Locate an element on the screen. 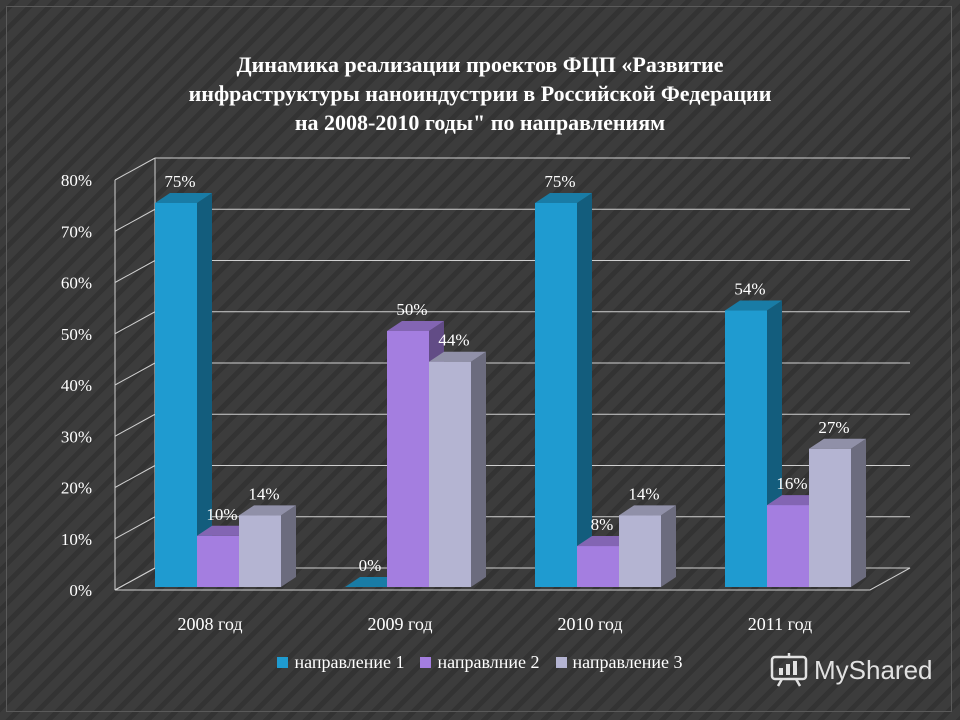 Image resolution: width=960 pixels, height=720 pixels. x-tick-label: 2010 год is located at coordinates (589, 624).